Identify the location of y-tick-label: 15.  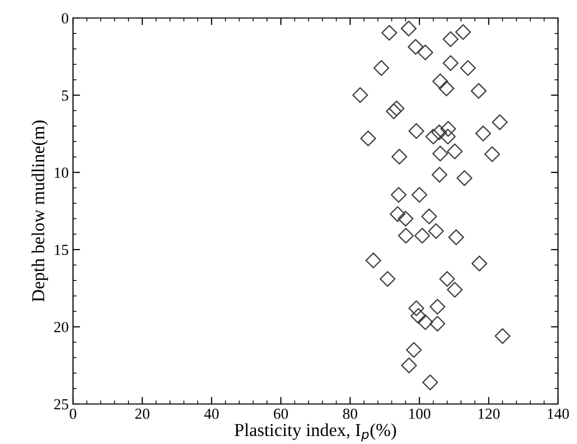
(61, 250).